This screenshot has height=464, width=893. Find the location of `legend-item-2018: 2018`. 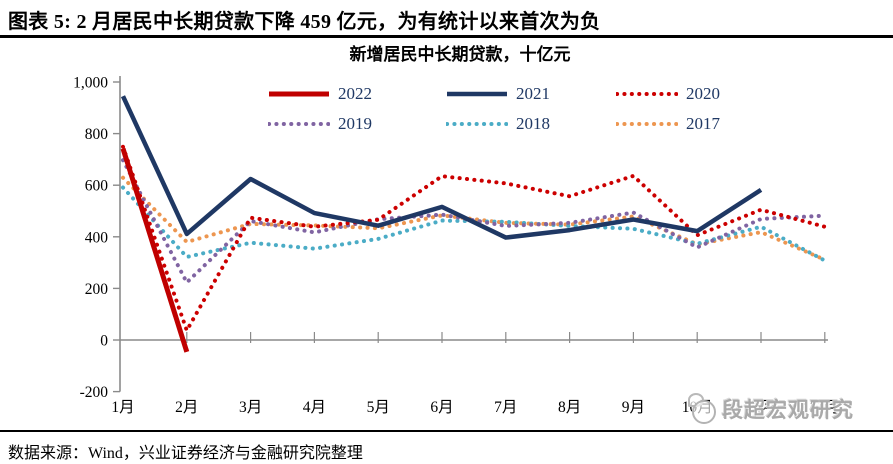

legend-item-2018: 2018 is located at coordinates (531, 124).